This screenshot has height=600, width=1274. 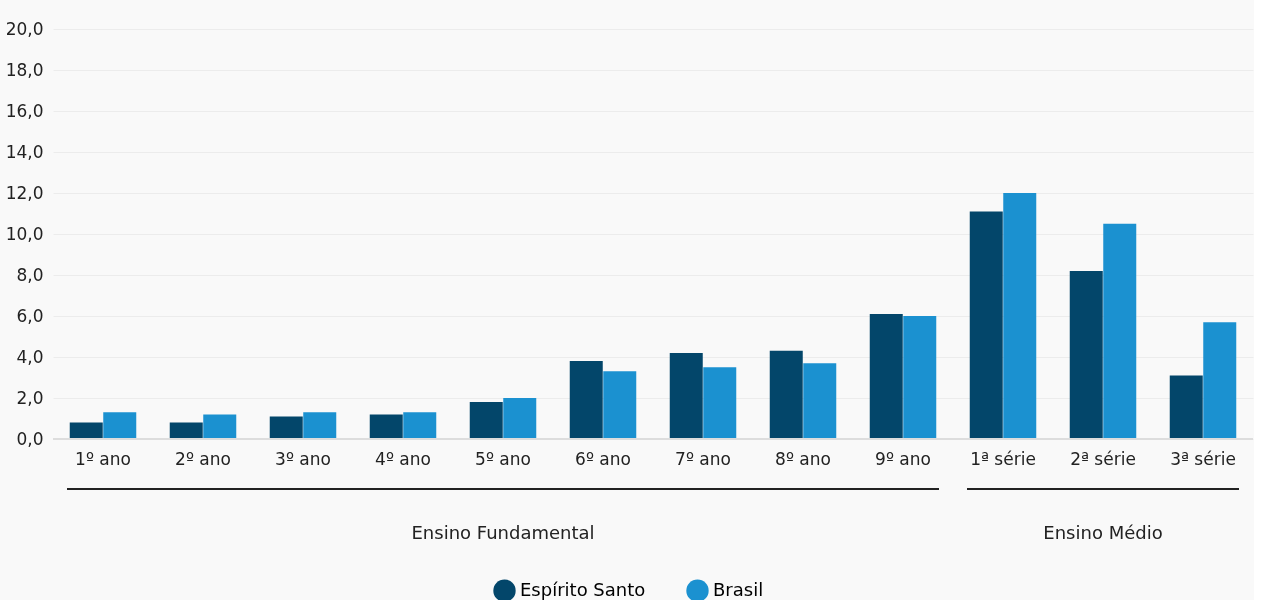 What do you see at coordinates (583, 589) in the screenshot?
I see `legend-label: Espírito Santo` at bounding box center [583, 589].